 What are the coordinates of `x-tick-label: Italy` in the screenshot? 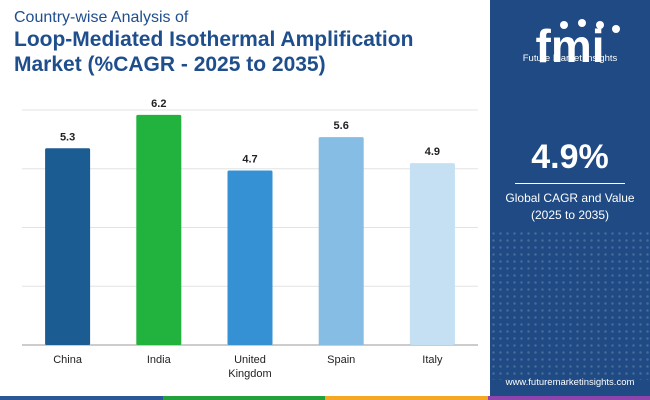 It's located at (432, 360).